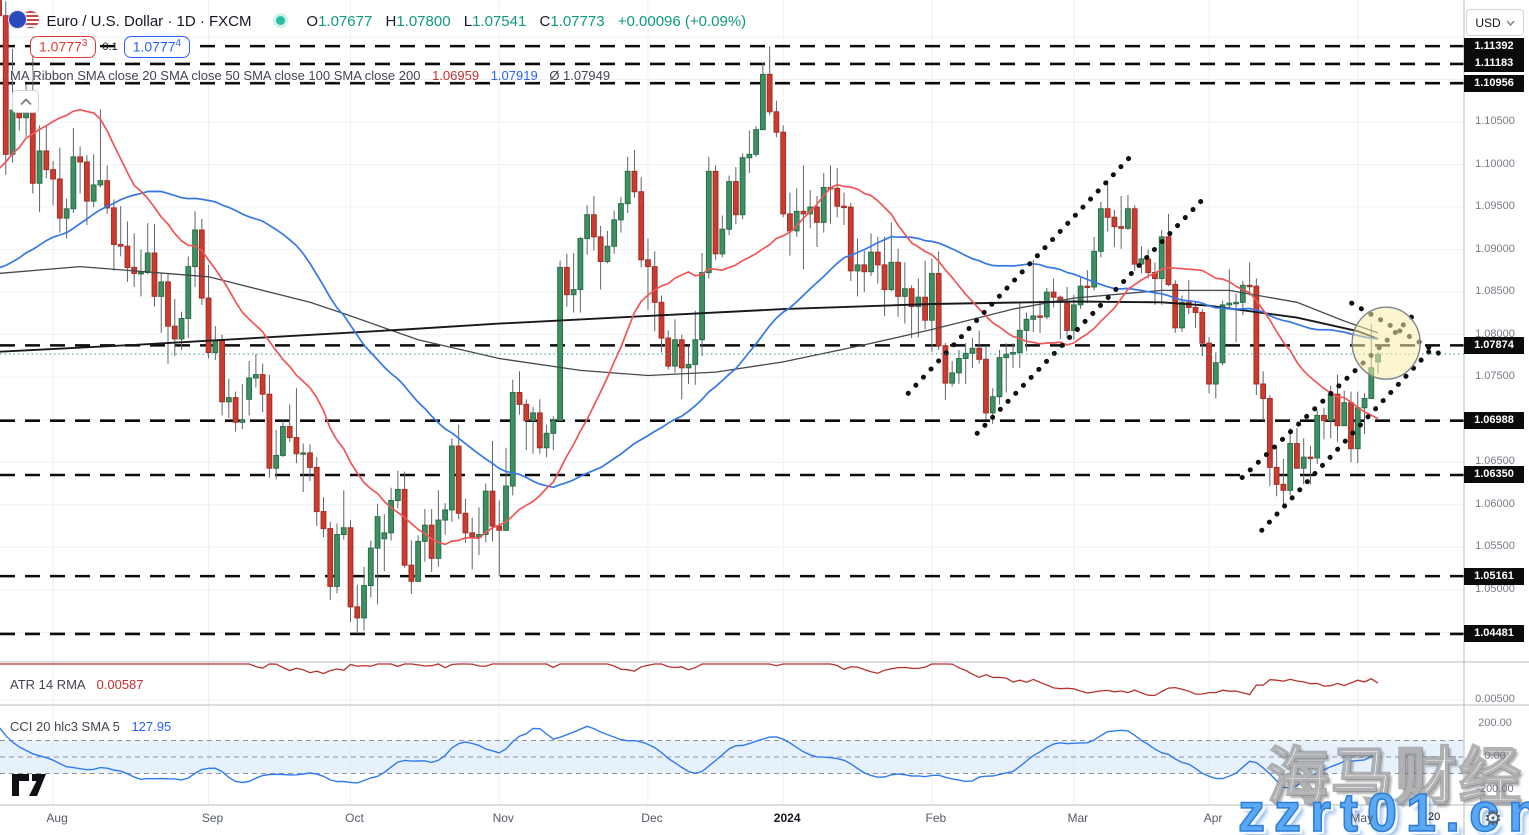 The height and width of the screenshot is (835, 1529). Describe the element at coordinates (1434, 817) in the screenshot. I see `axis-misc-label: 20` at that location.